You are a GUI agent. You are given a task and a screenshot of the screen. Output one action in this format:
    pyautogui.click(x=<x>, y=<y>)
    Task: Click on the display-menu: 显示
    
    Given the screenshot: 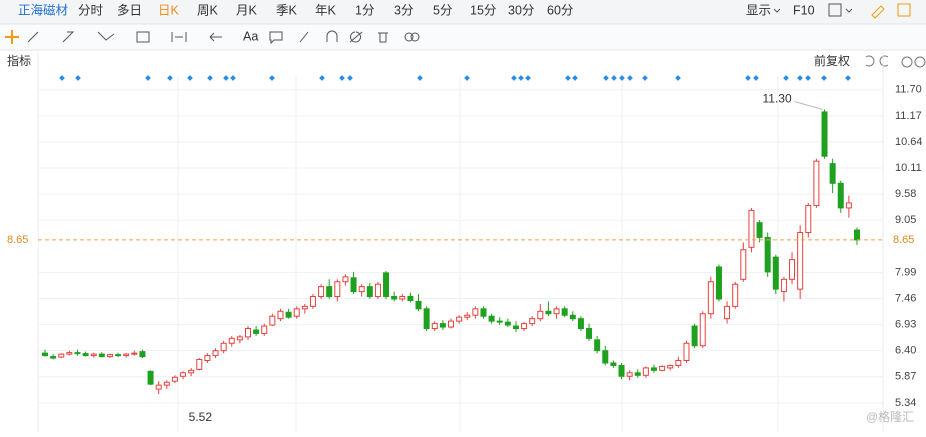 What is the action you would take?
    pyautogui.click(x=758, y=10)
    